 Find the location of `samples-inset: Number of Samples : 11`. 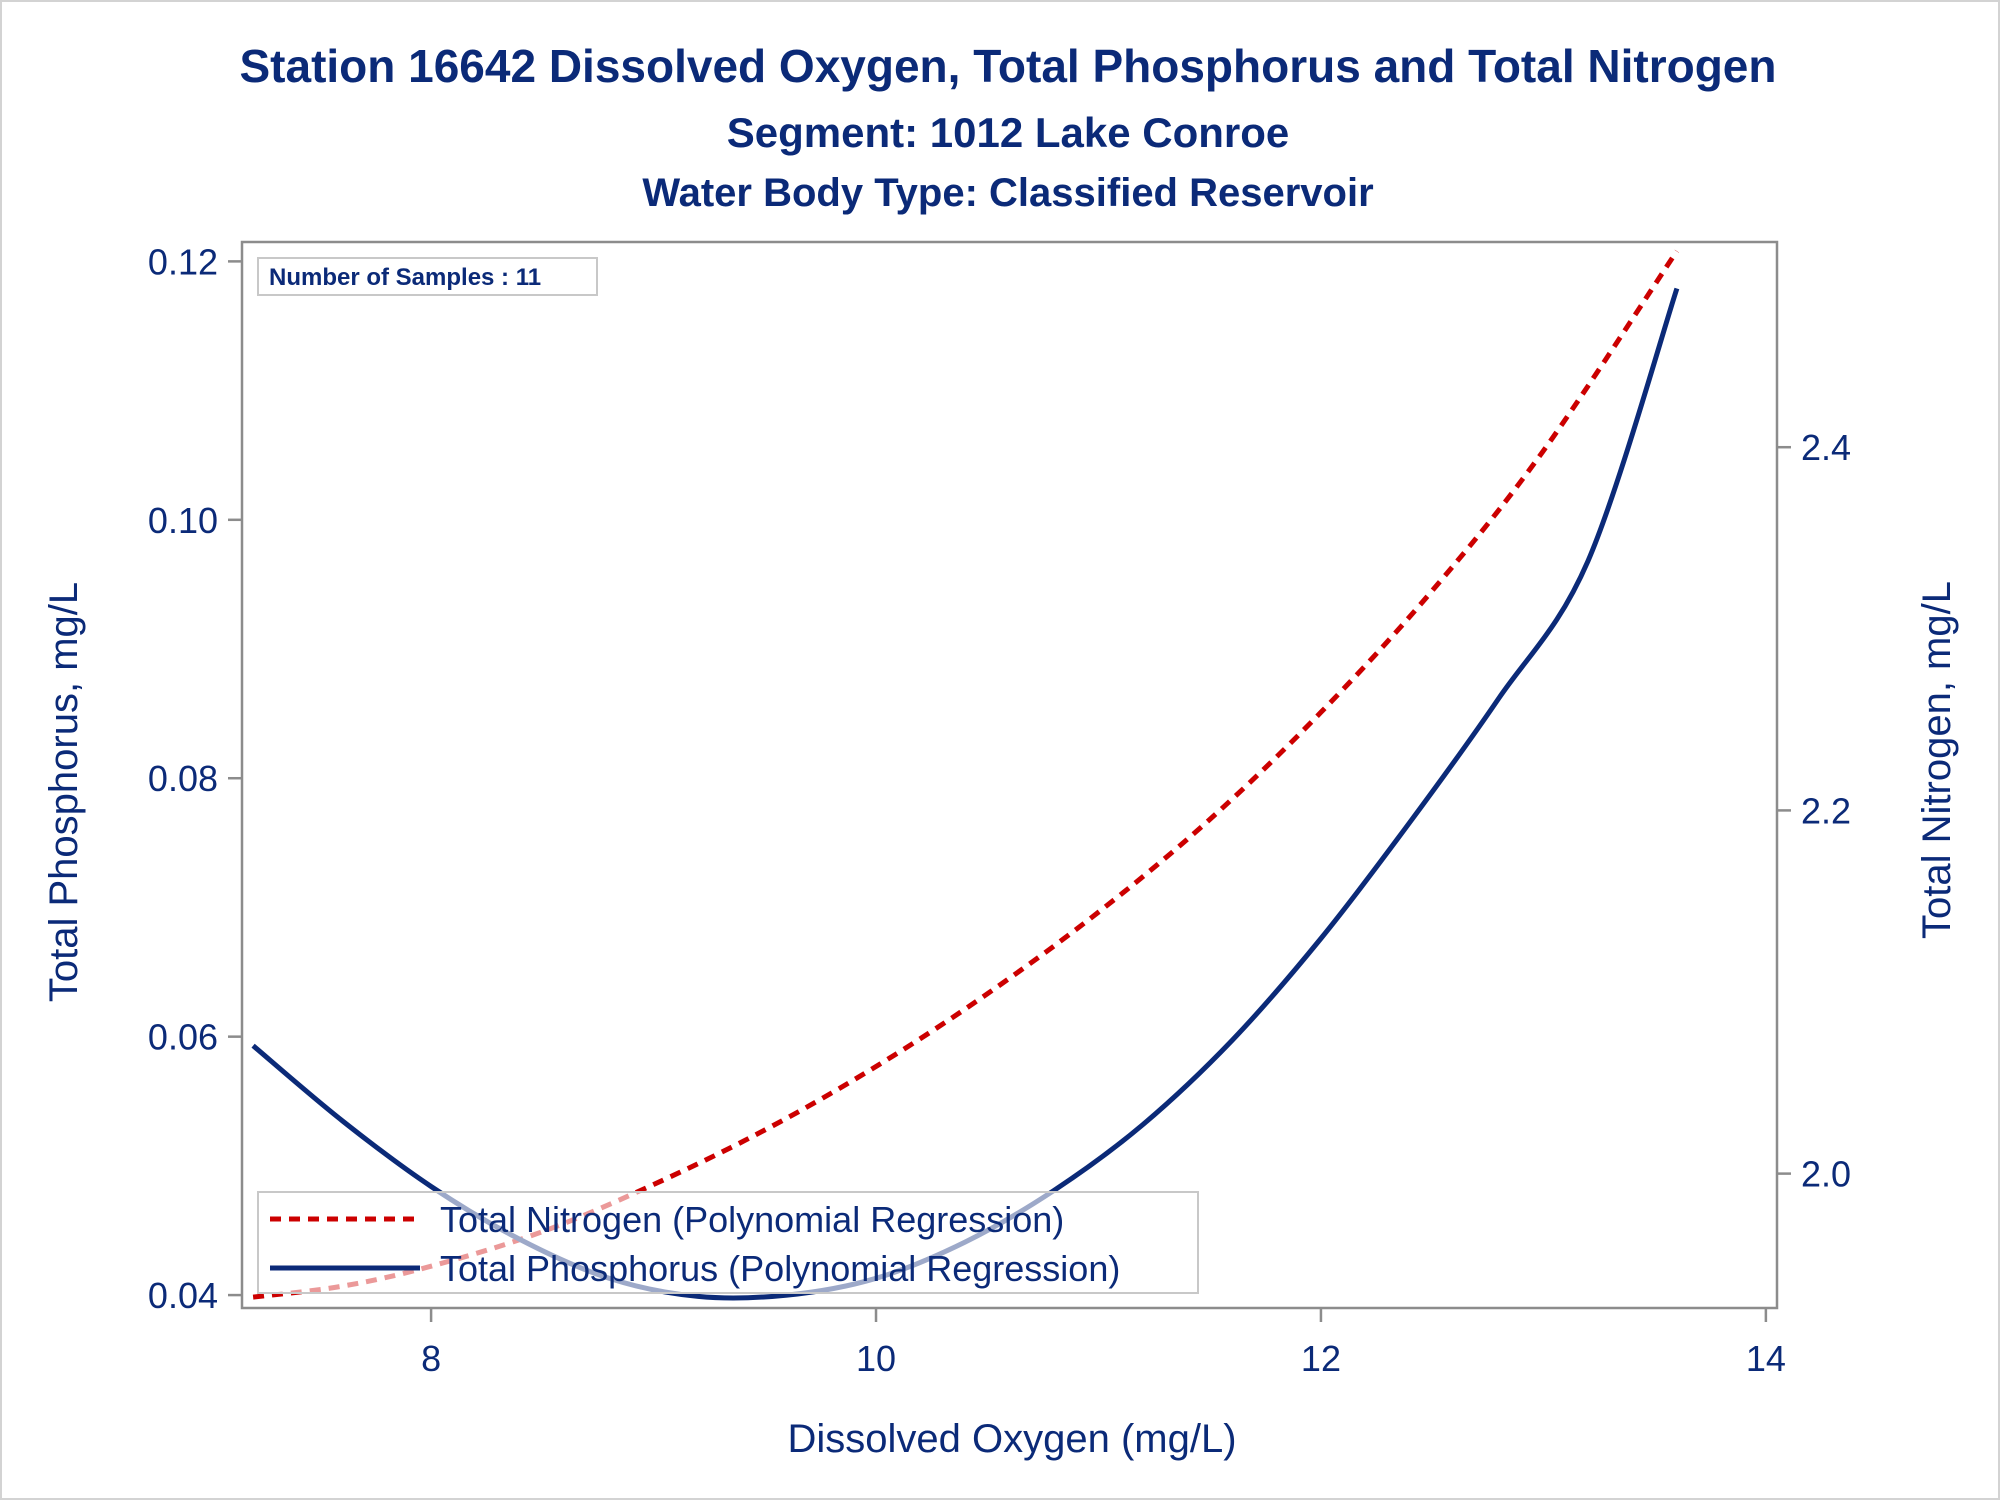

samples-inset: Number of Samples : 11 is located at coordinates (427, 276).